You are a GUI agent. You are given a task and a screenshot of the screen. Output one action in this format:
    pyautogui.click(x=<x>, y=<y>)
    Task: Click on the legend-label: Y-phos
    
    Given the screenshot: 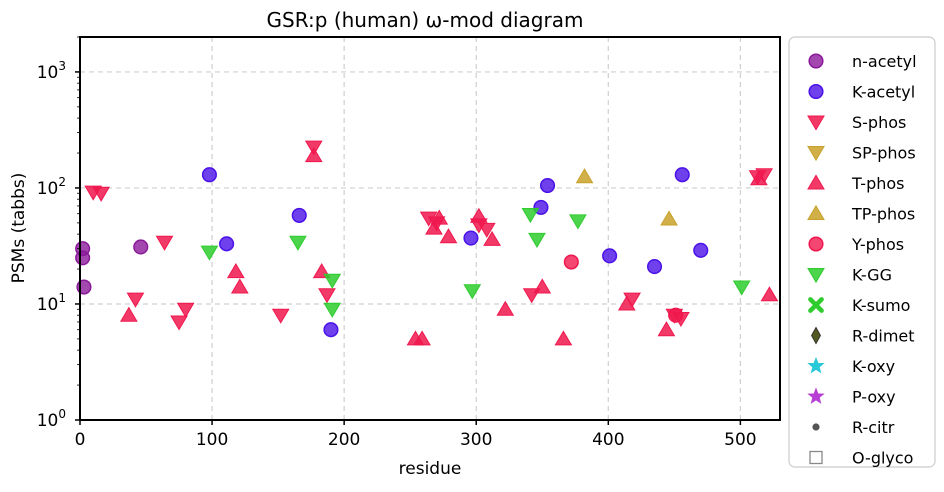 What is the action you would take?
    pyautogui.click(x=877, y=244)
    